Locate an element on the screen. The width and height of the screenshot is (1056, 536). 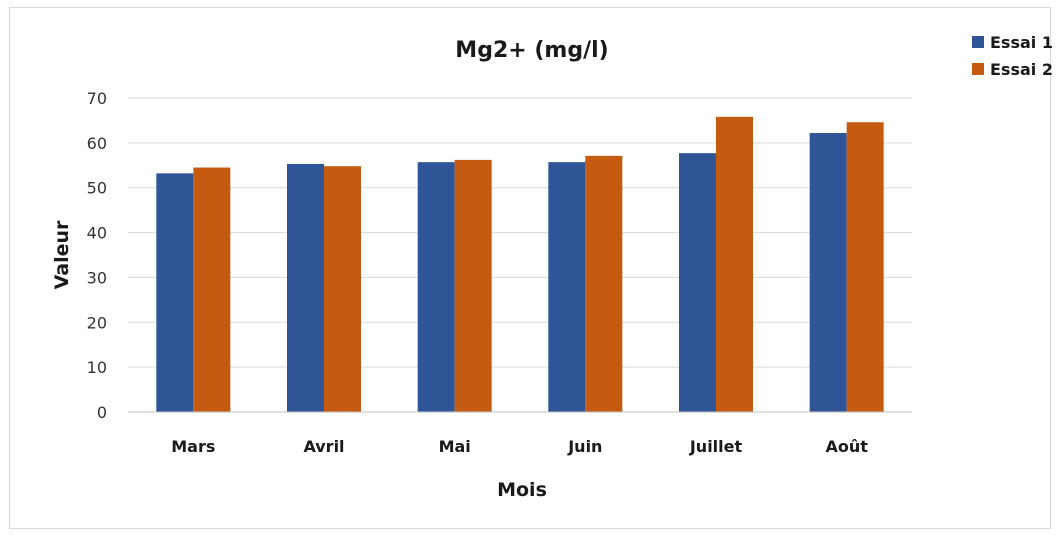
y-tick-label: 70 is located at coordinates (97, 98).